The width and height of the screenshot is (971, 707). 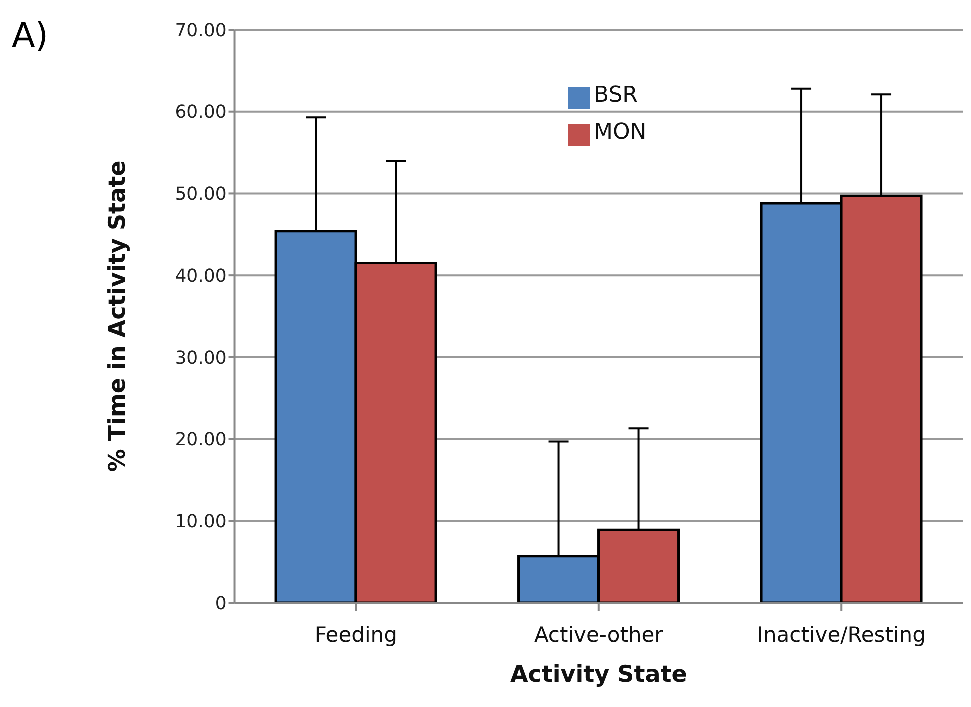 I want to click on x-tick-label: Active-other, so click(x=599, y=634).